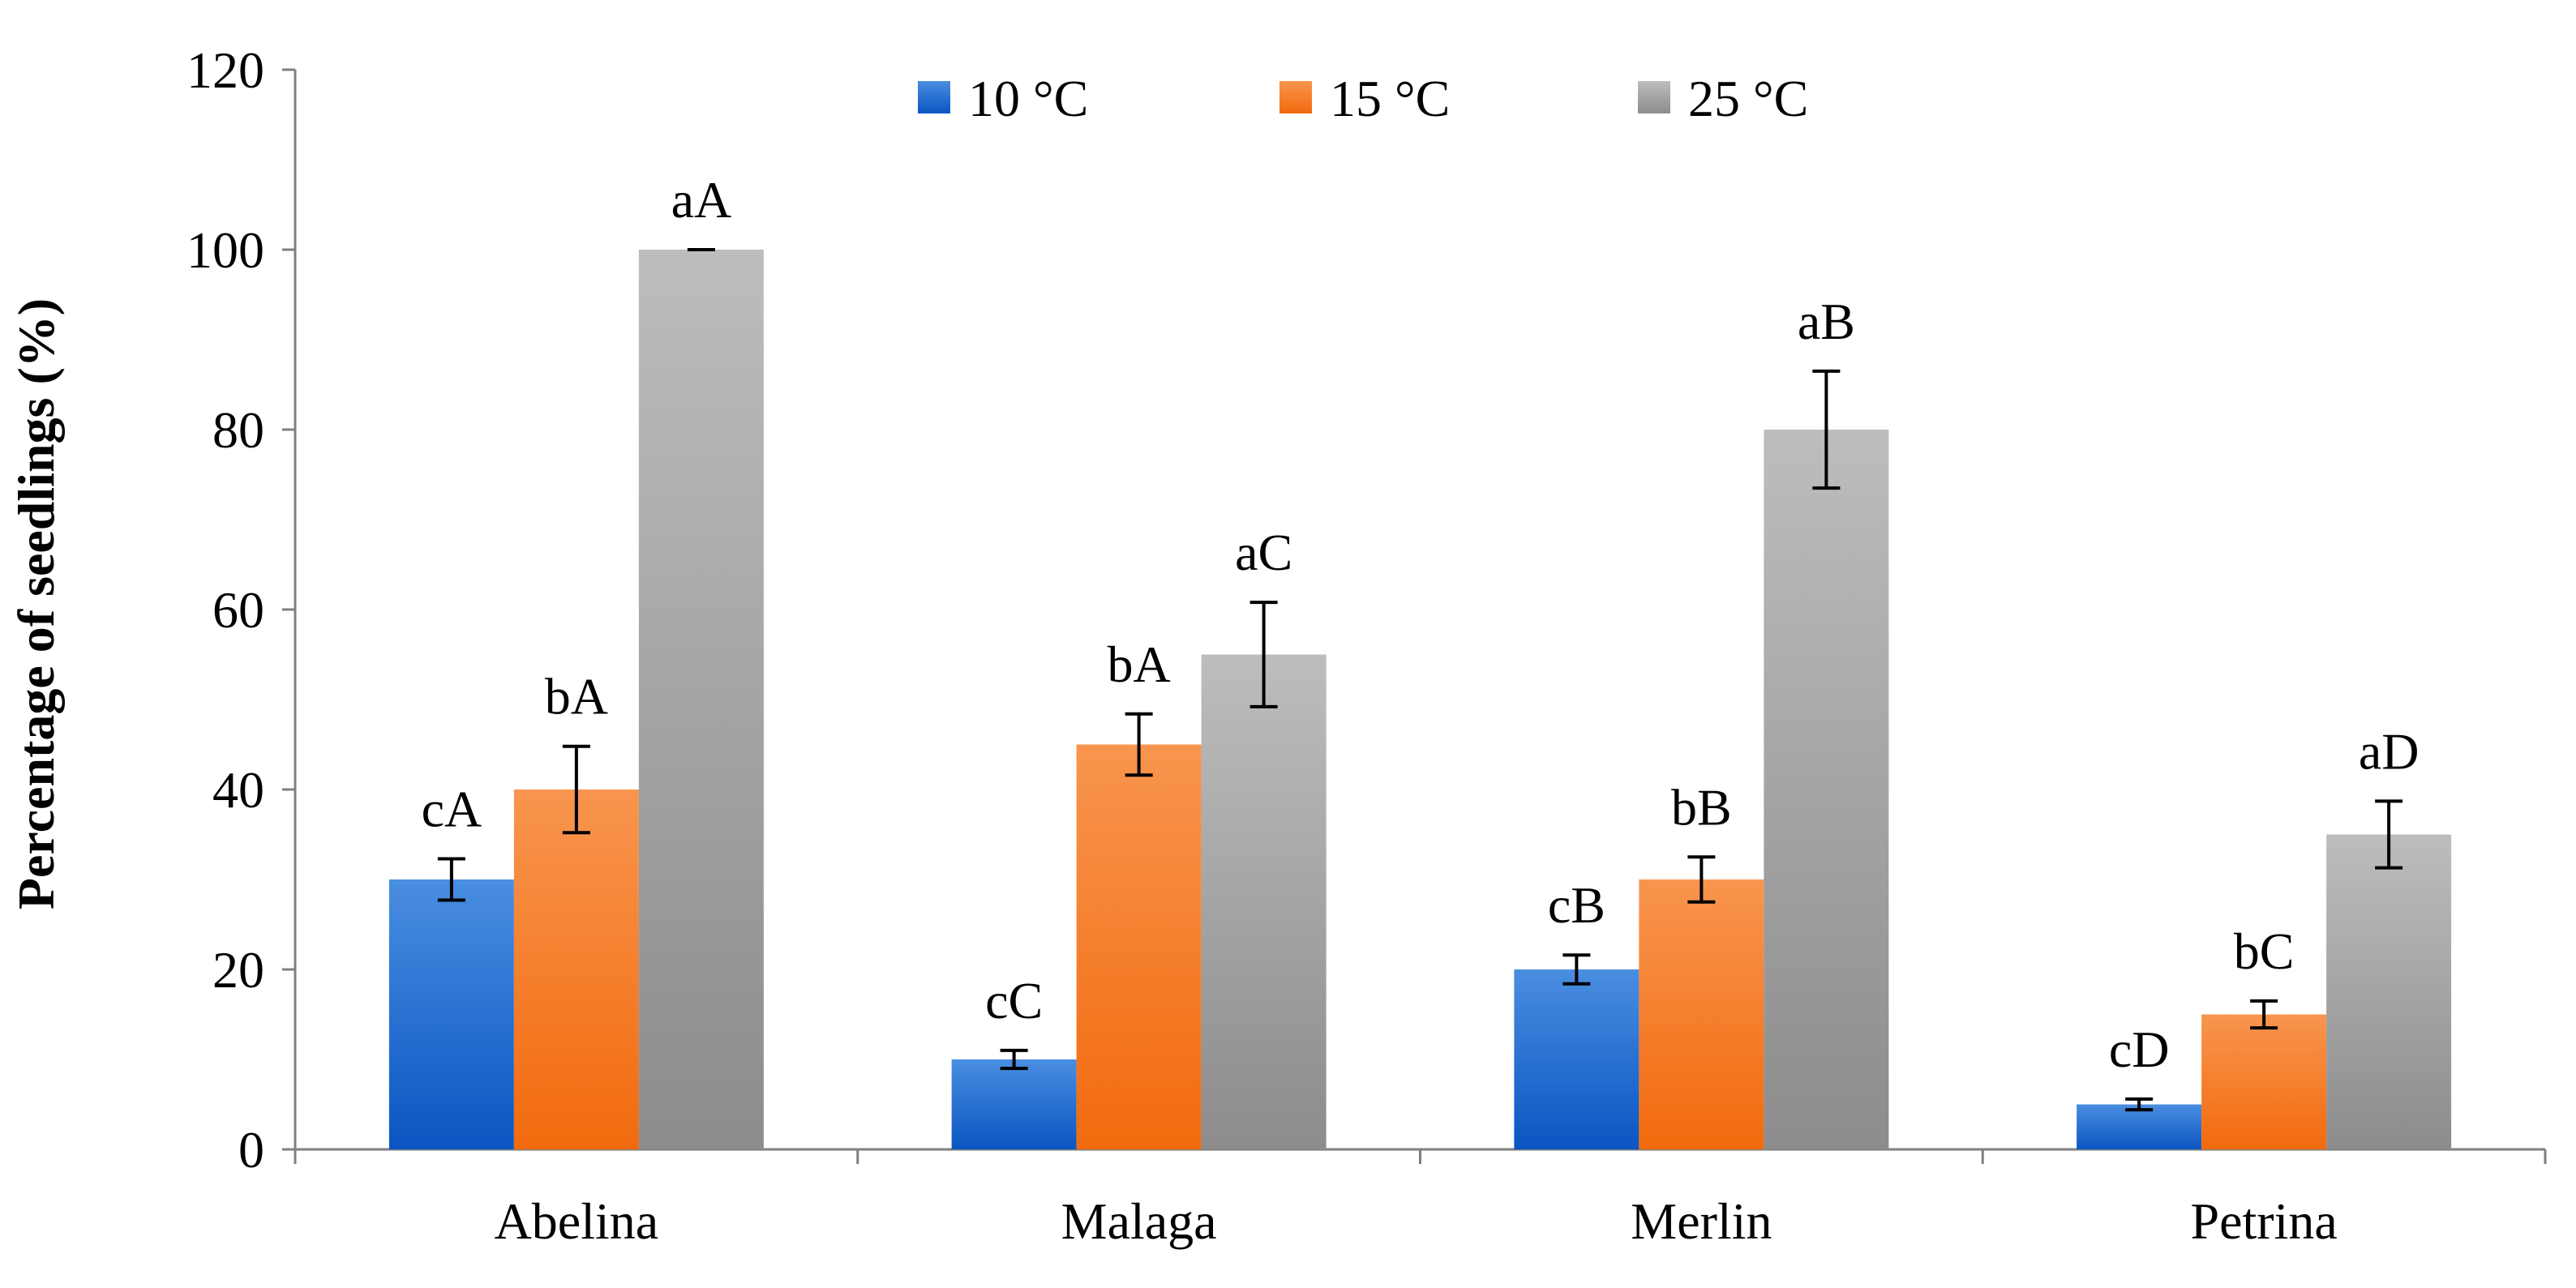  I want to click on legend-item: 25 °C, so click(1723, 98).